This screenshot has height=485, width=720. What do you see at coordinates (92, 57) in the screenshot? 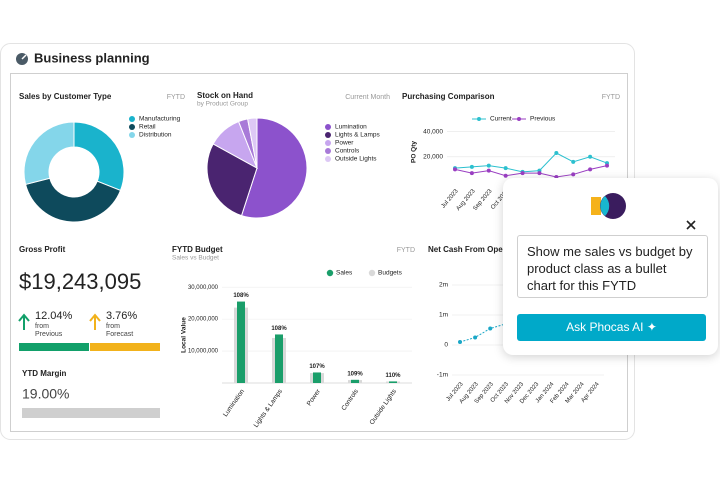
I see `page-title: Business planning` at bounding box center [92, 57].